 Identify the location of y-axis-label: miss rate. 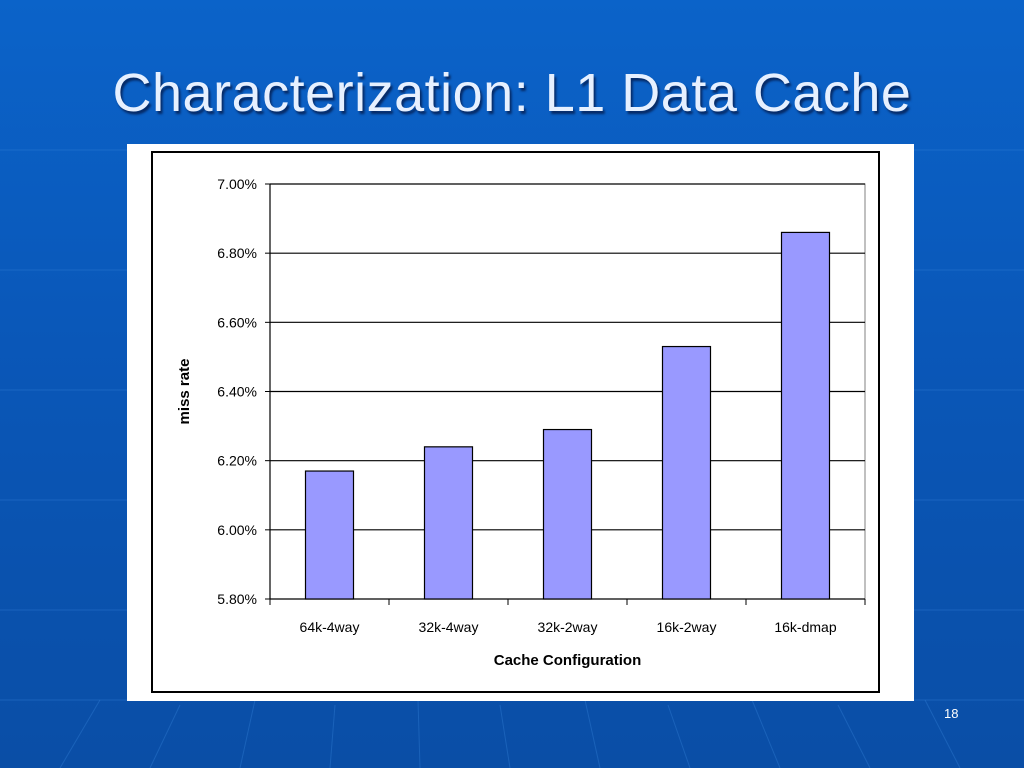
(184, 392).